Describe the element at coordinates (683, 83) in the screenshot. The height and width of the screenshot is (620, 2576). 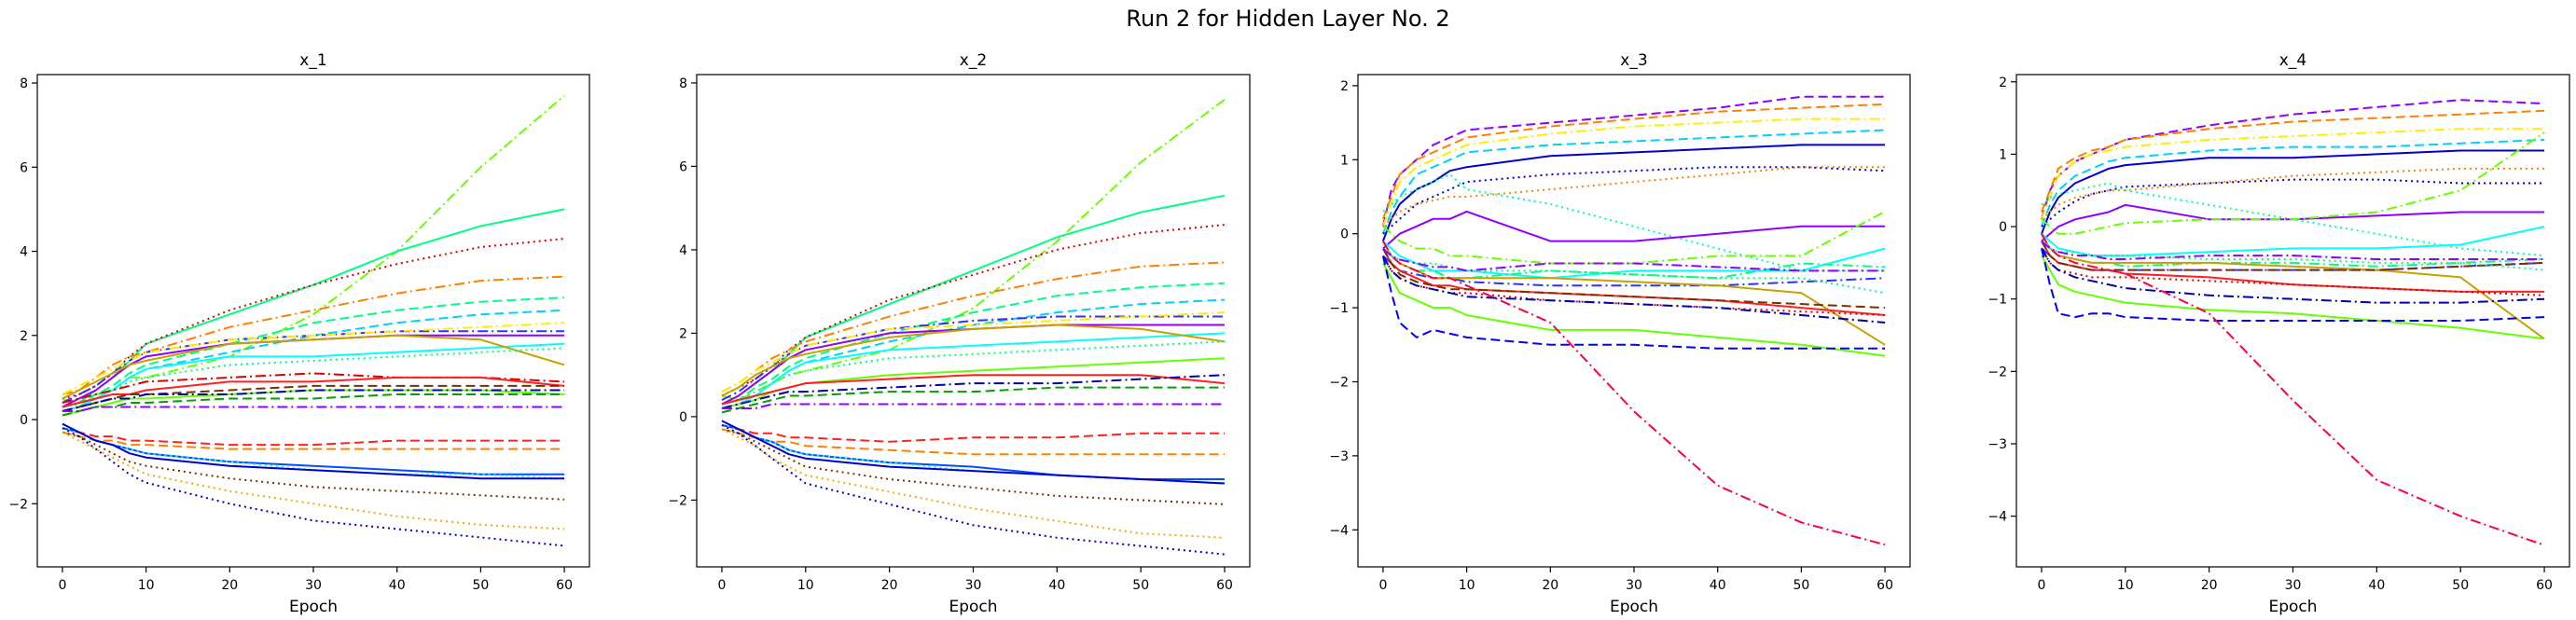
I see `y-tick-label: 8` at that location.